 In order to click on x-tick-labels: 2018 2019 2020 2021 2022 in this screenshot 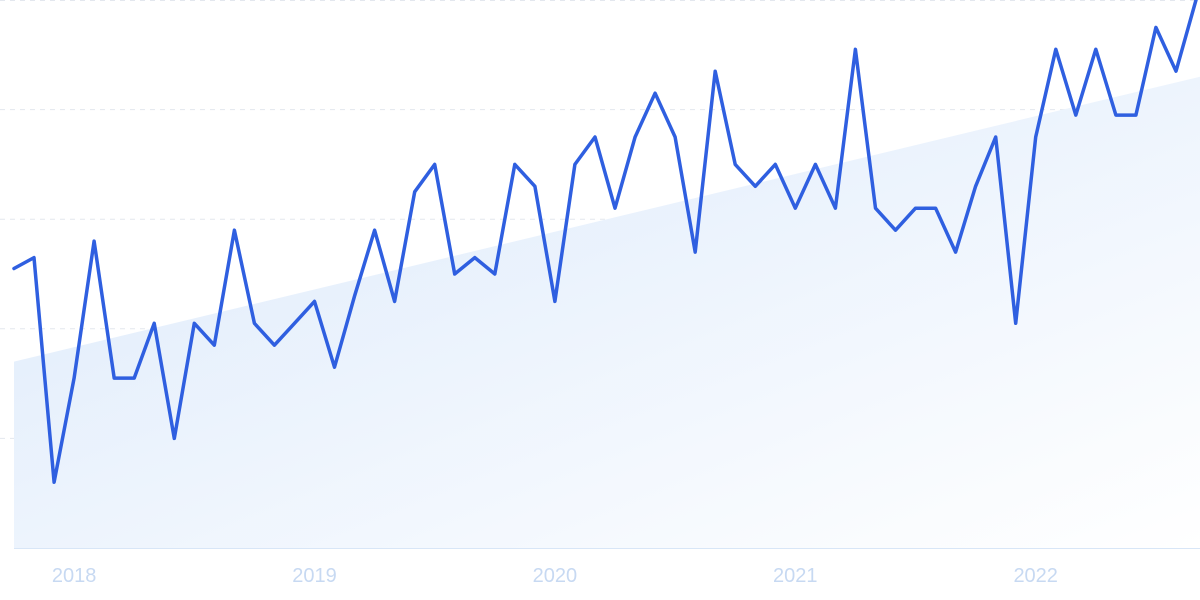, I will do `click(555, 576)`.